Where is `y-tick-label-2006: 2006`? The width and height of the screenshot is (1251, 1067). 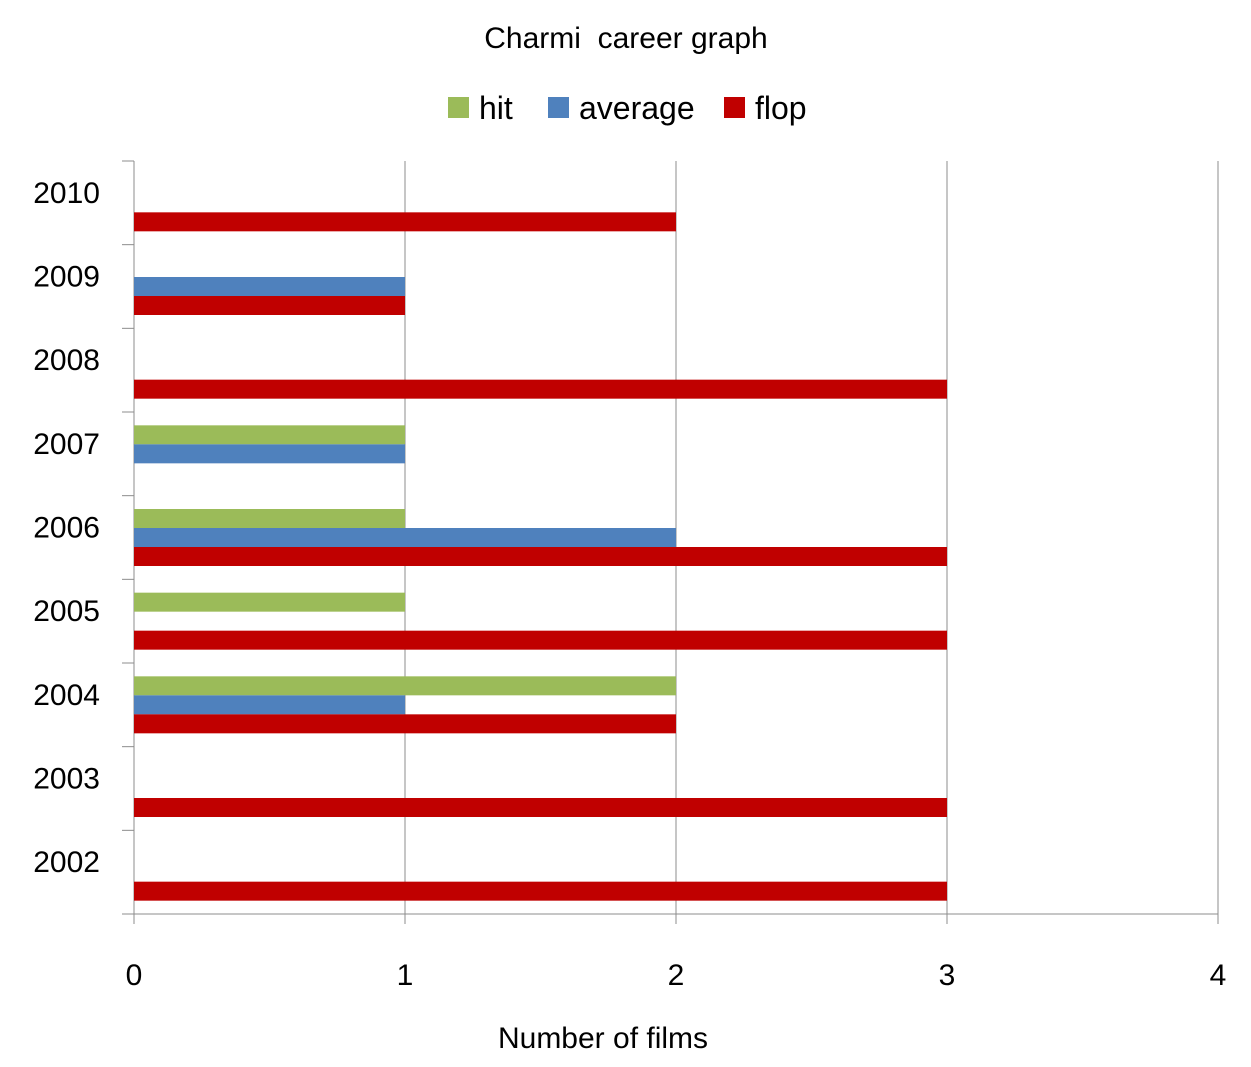
y-tick-label-2006: 2006 is located at coordinates (66, 527).